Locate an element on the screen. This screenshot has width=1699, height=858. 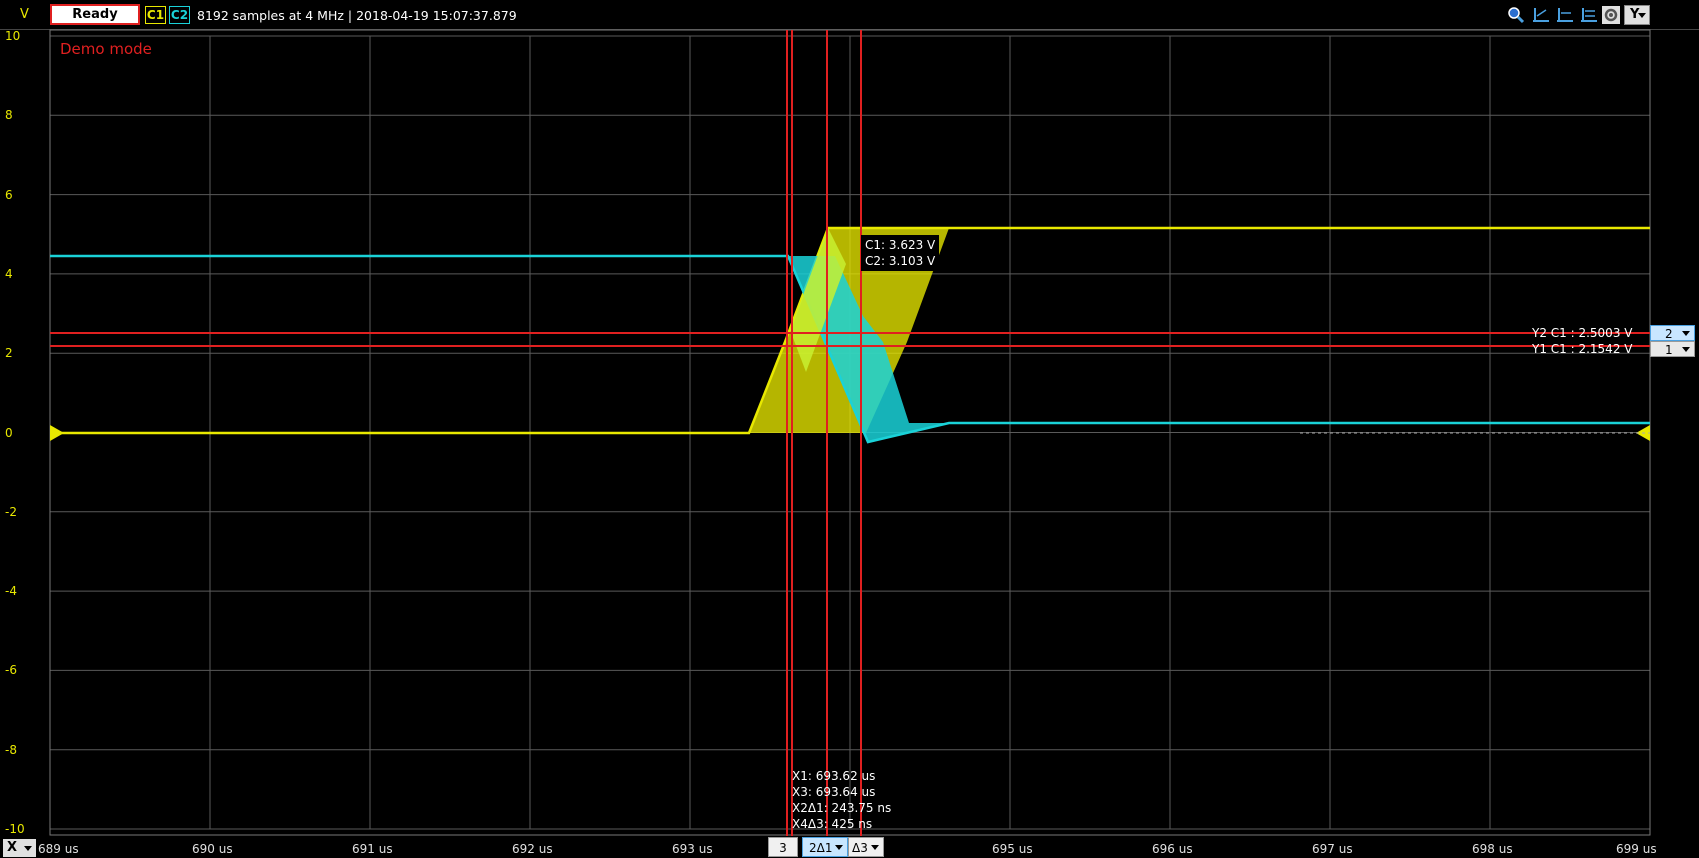
axis-select-label: Y is located at coordinates (1635, 14).